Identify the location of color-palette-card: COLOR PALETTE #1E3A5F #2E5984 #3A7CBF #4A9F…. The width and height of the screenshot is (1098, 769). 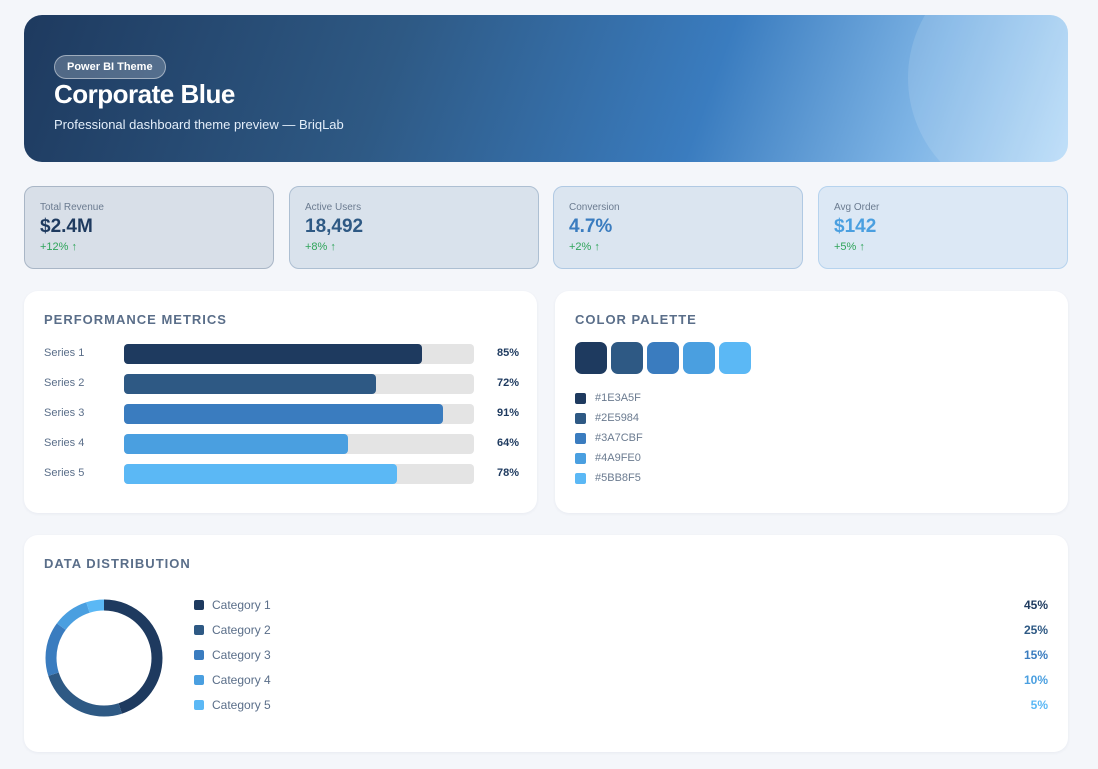
(811, 402).